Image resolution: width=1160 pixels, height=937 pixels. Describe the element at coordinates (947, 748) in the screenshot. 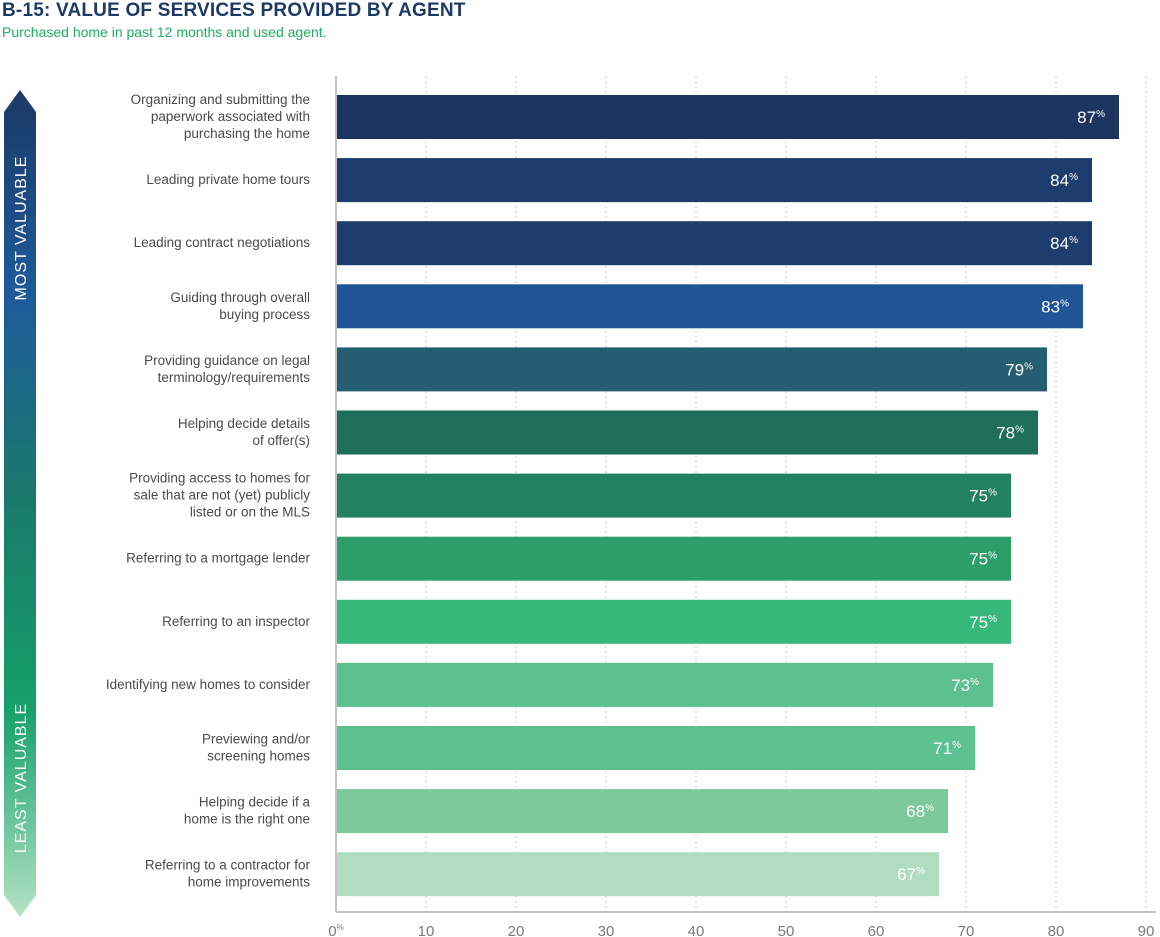

I see `value-label: 71%` at that location.